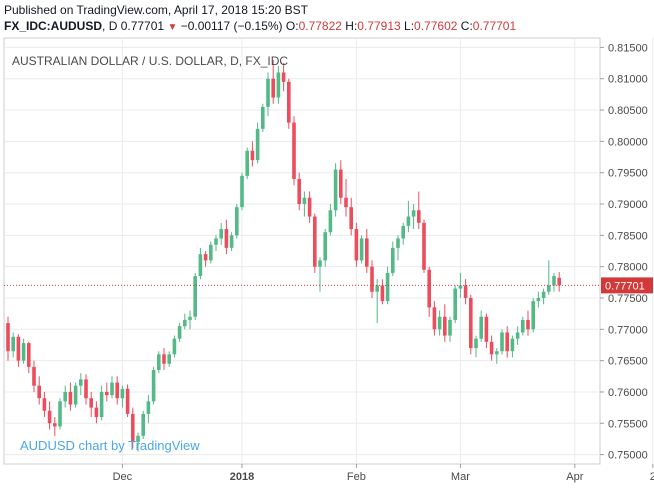 The height and width of the screenshot is (491, 654). What do you see at coordinates (628, 174) in the screenshot?
I see `y-tick-label: 0.79500` at bounding box center [628, 174].